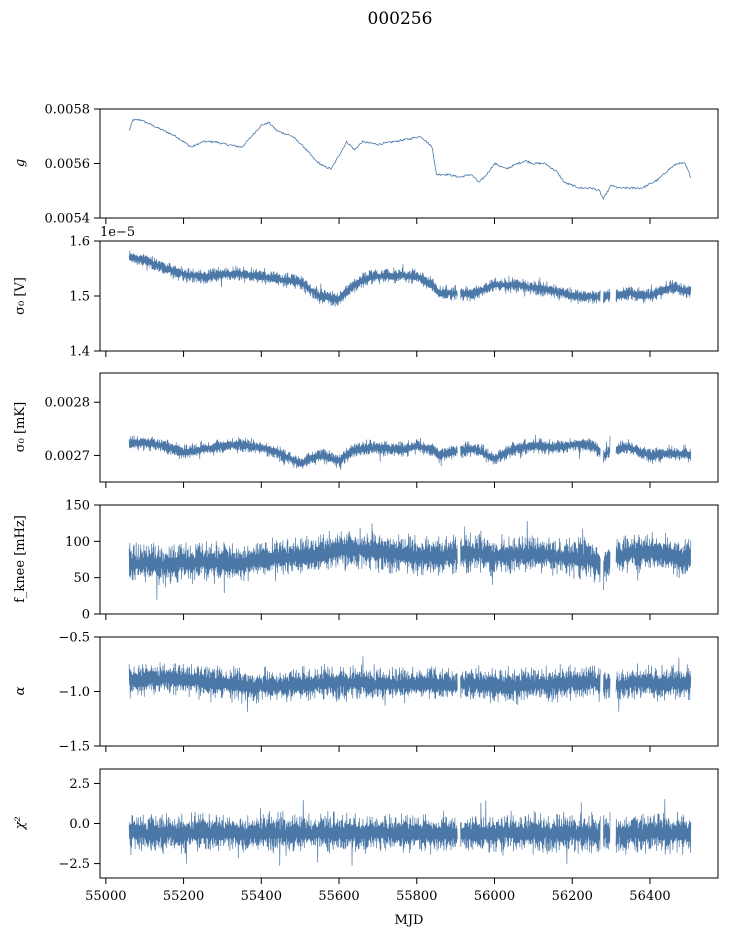  Describe the element at coordinates (410, 452) in the screenshot. I see `series-band-sigma0-mk` at that location.